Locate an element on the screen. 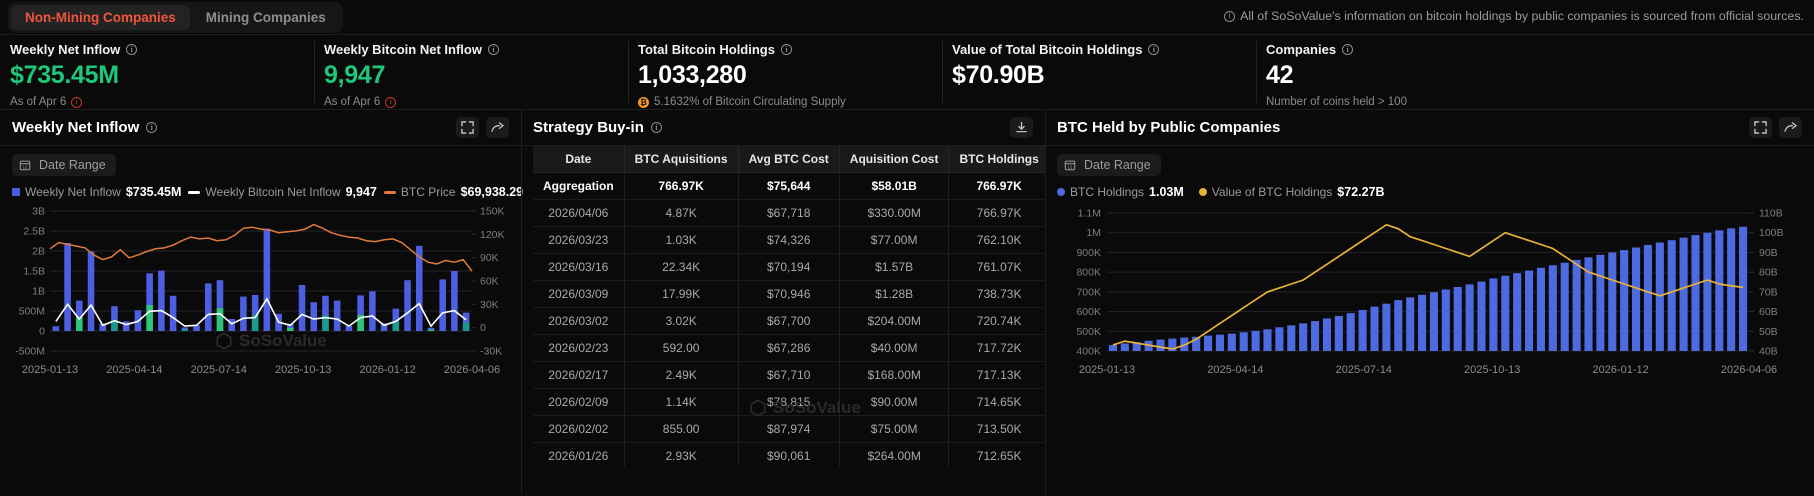  date-range-selector-right: 12 Date Range is located at coordinates (1109, 165).